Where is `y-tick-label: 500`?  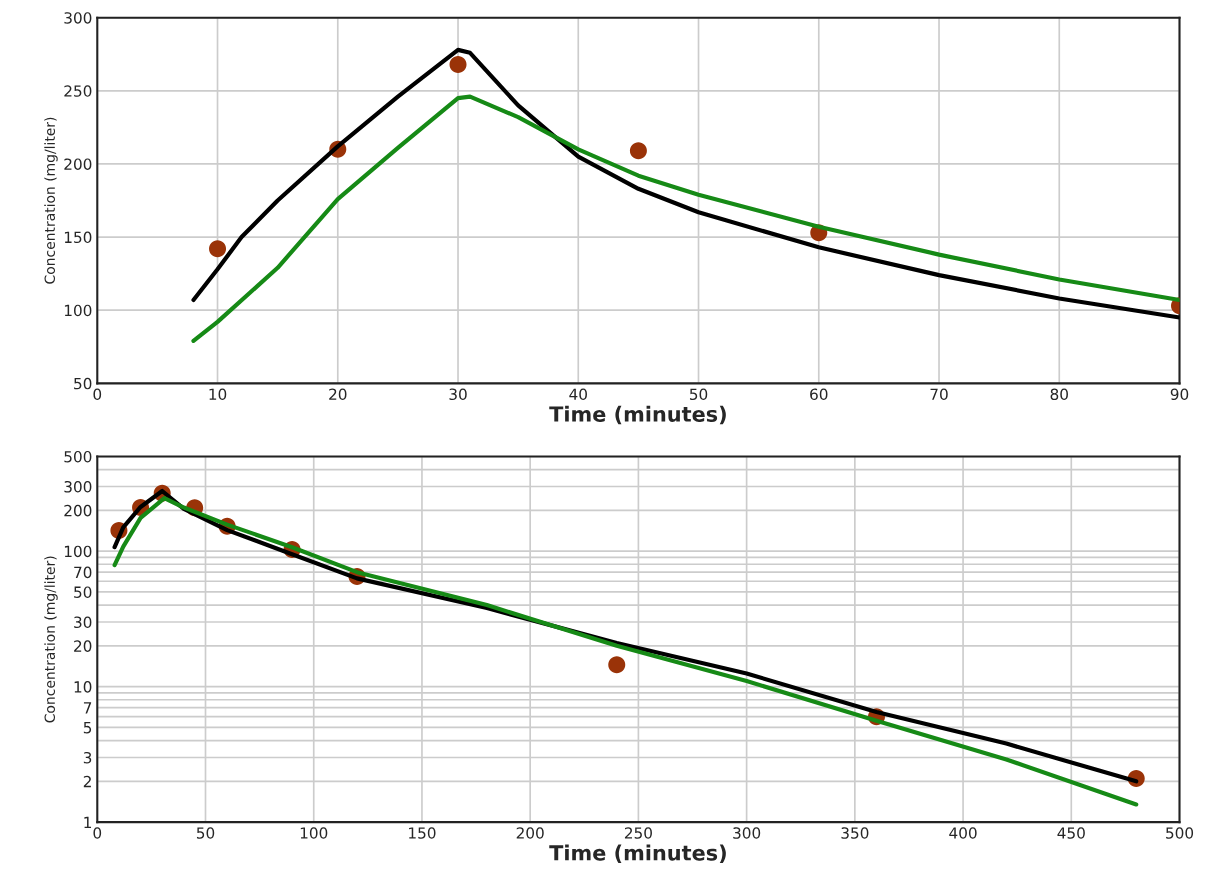
y-tick-label: 500 is located at coordinates (78, 456).